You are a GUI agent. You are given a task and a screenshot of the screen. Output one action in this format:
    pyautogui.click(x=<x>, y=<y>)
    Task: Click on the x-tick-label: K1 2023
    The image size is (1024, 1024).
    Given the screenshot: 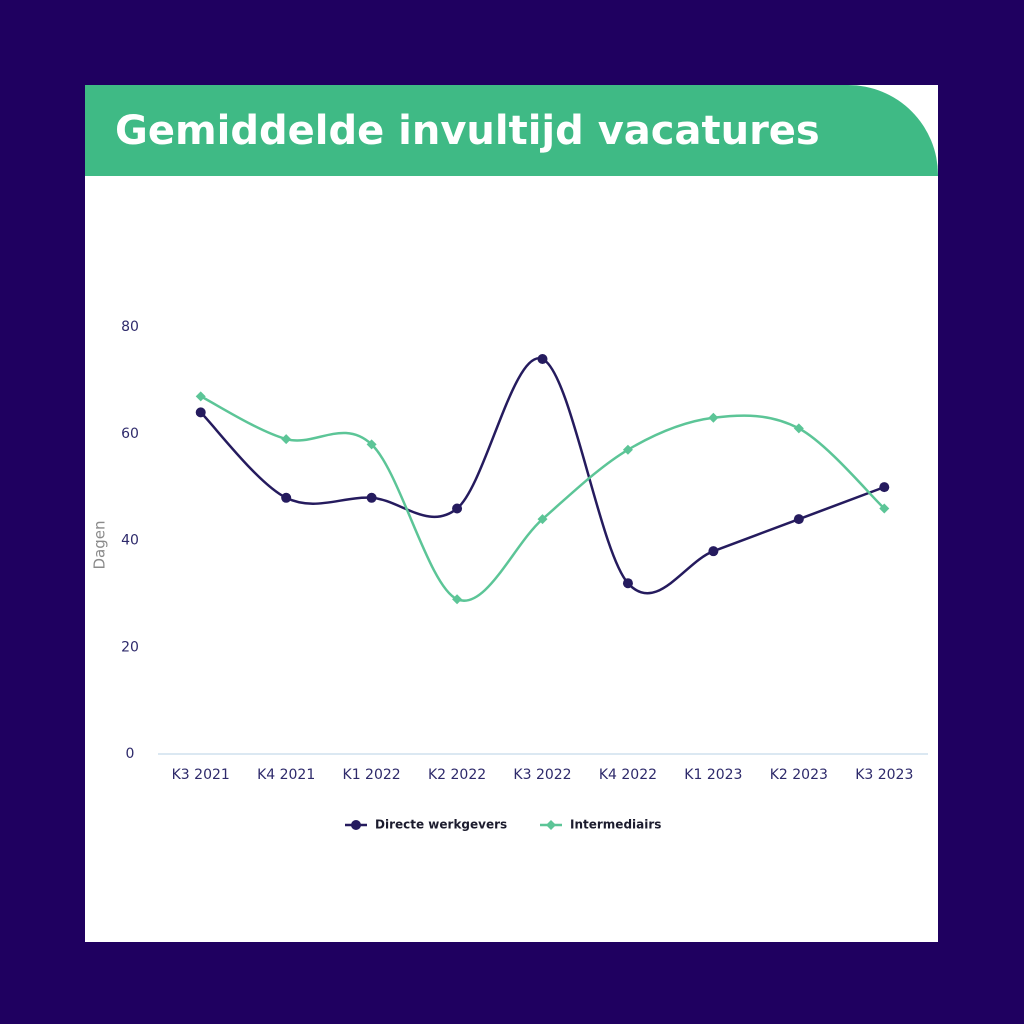 What is the action you would take?
    pyautogui.click(x=713, y=775)
    